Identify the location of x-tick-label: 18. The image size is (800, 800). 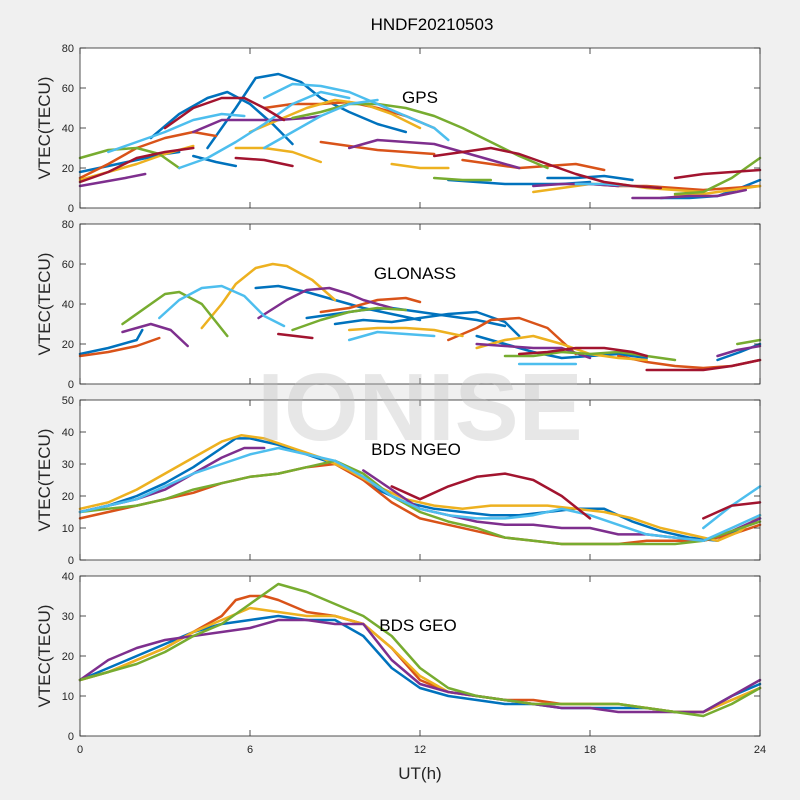
(590, 750).